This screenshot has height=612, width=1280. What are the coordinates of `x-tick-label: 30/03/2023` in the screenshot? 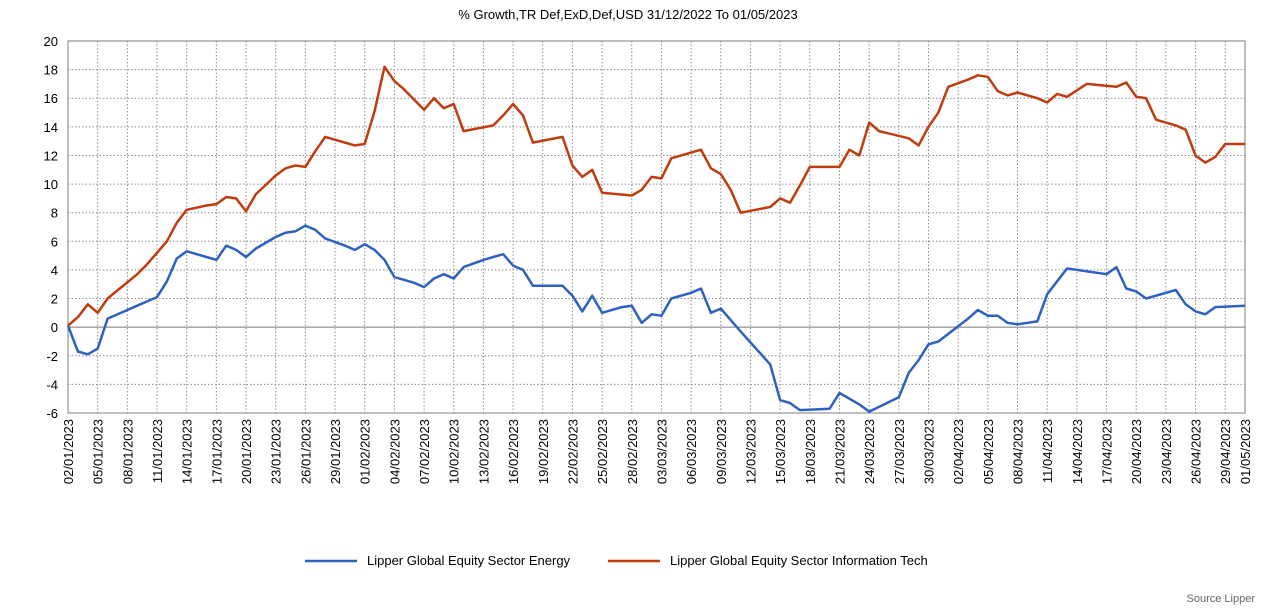 It's located at (928, 451).